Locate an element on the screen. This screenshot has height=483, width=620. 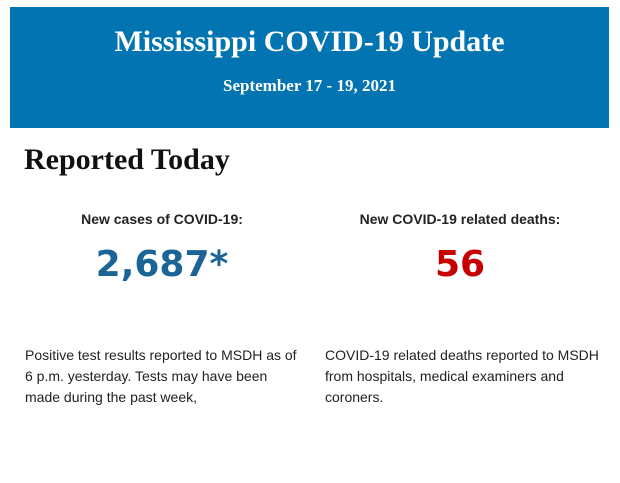
section-title: Reported Today is located at coordinates (127, 159).